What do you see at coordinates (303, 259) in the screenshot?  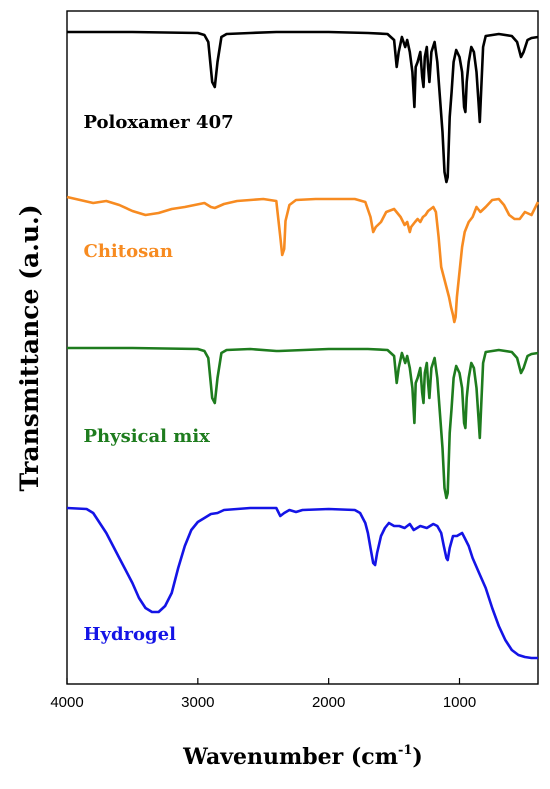 I see `series-line-chitosan` at bounding box center [303, 259].